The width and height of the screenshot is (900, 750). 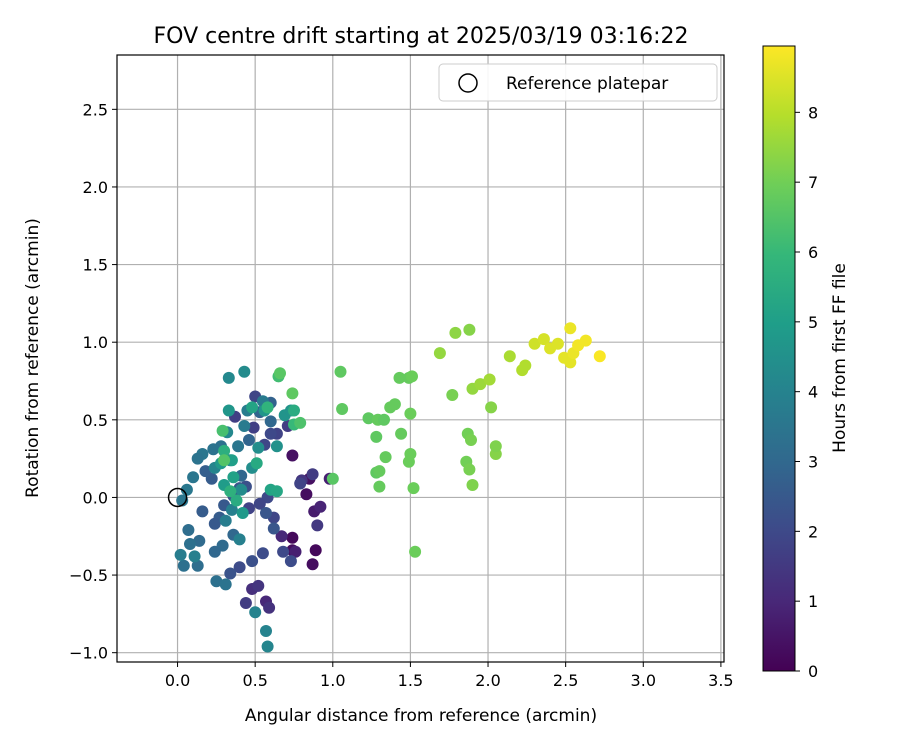 I want to click on colorbar: 0 1 2 3 4 5 6 7 8 Hours from first FF file, so click(x=806, y=363).